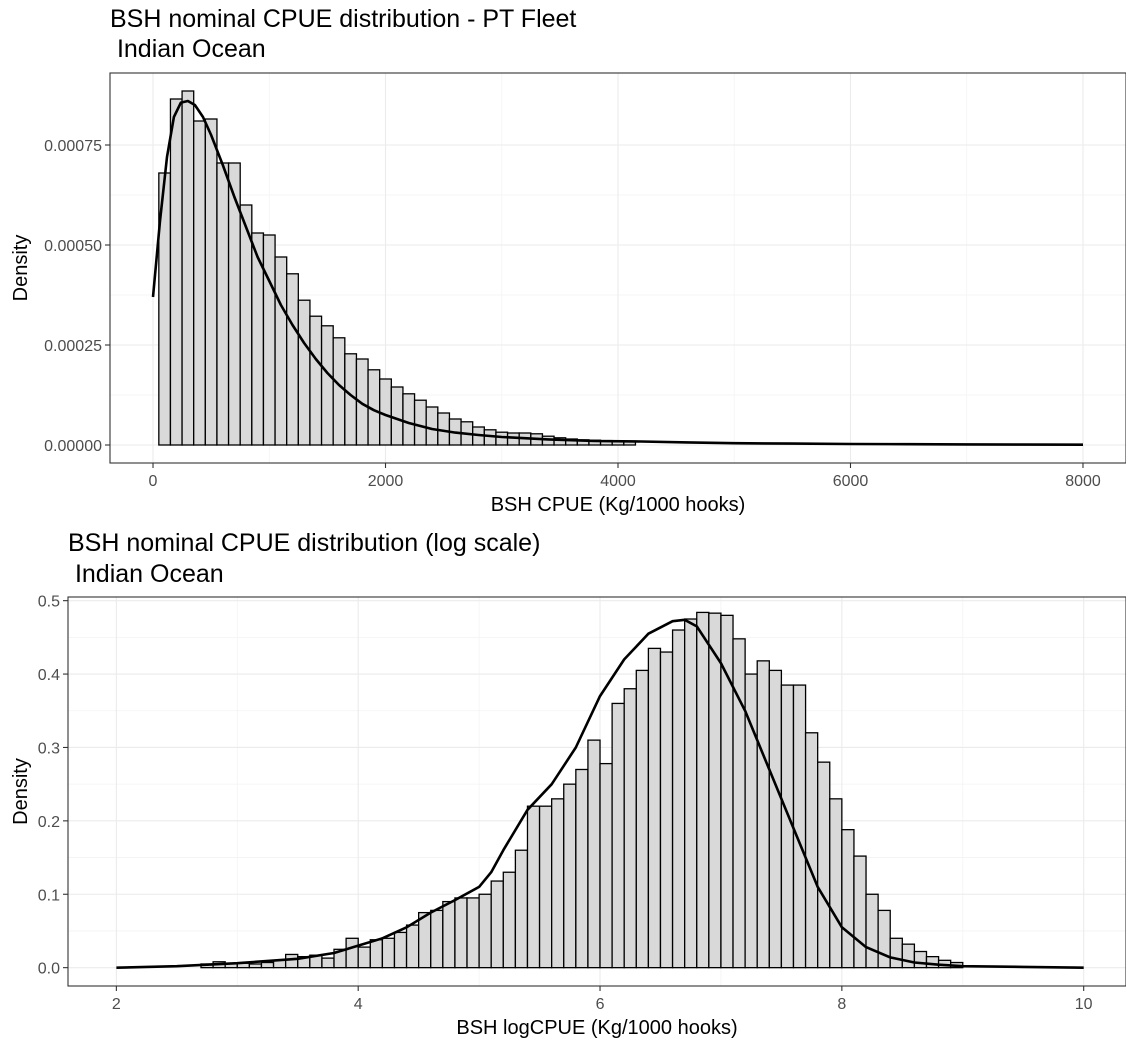 The width and height of the screenshot is (1126, 1041). I want to click on y-tick-label: 0.00025, so click(73, 346).